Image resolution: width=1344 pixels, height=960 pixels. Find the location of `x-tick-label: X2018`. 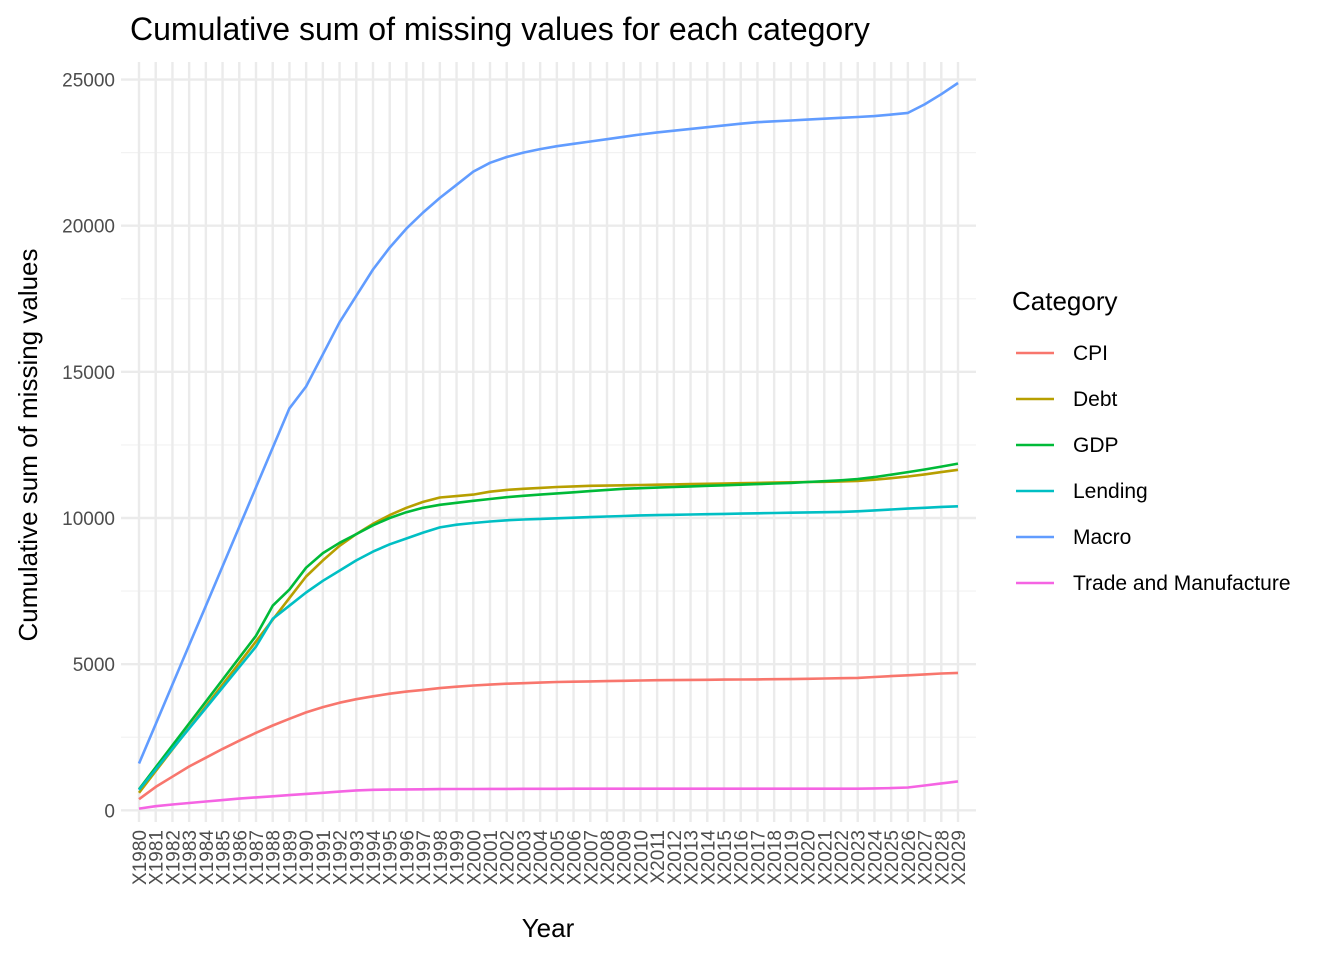

x-tick-label: X2018 is located at coordinates (775, 857).